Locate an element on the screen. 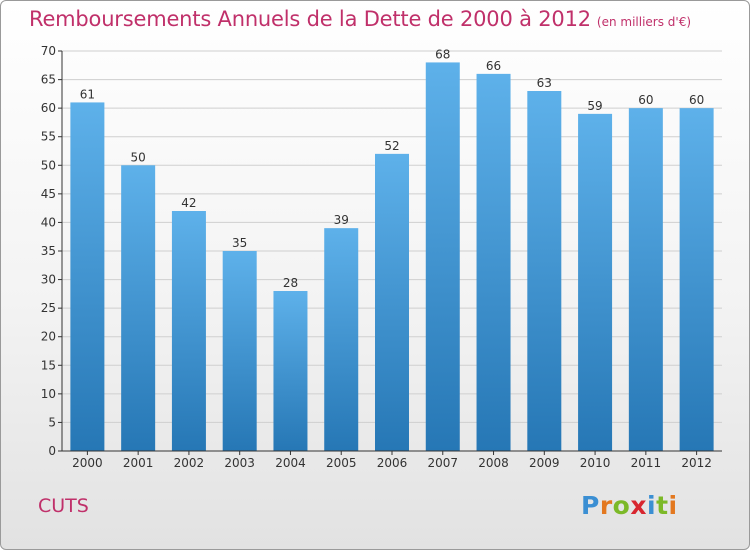 This screenshot has height=550, width=750. data-label: 35 is located at coordinates (239, 243).